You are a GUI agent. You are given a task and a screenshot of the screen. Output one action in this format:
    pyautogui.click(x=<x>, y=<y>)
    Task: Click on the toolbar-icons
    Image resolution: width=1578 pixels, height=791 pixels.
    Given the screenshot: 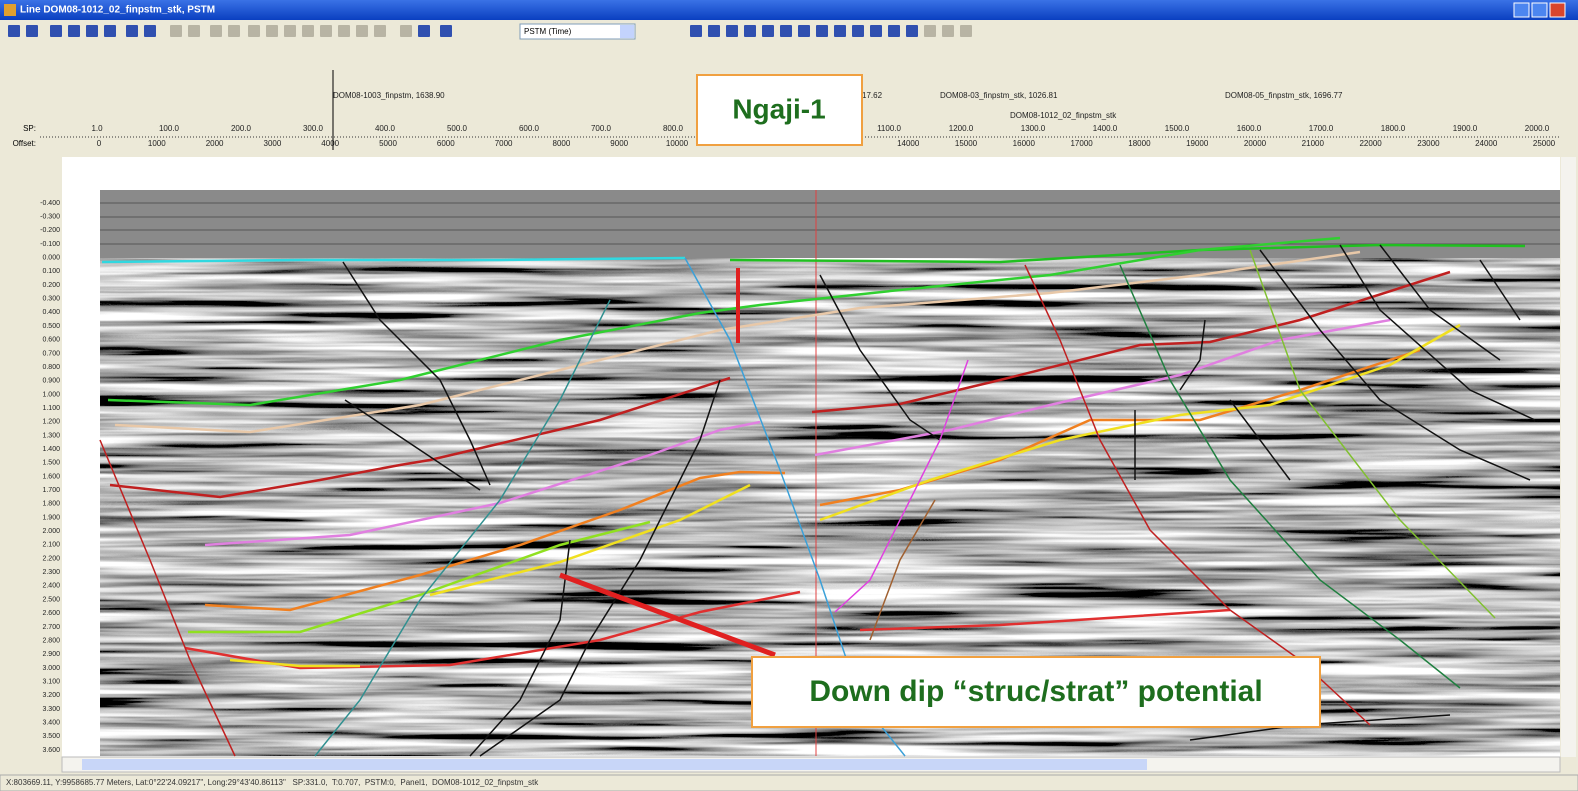 What is the action you would take?
    pyautogui.click(x=490, y=31)
    